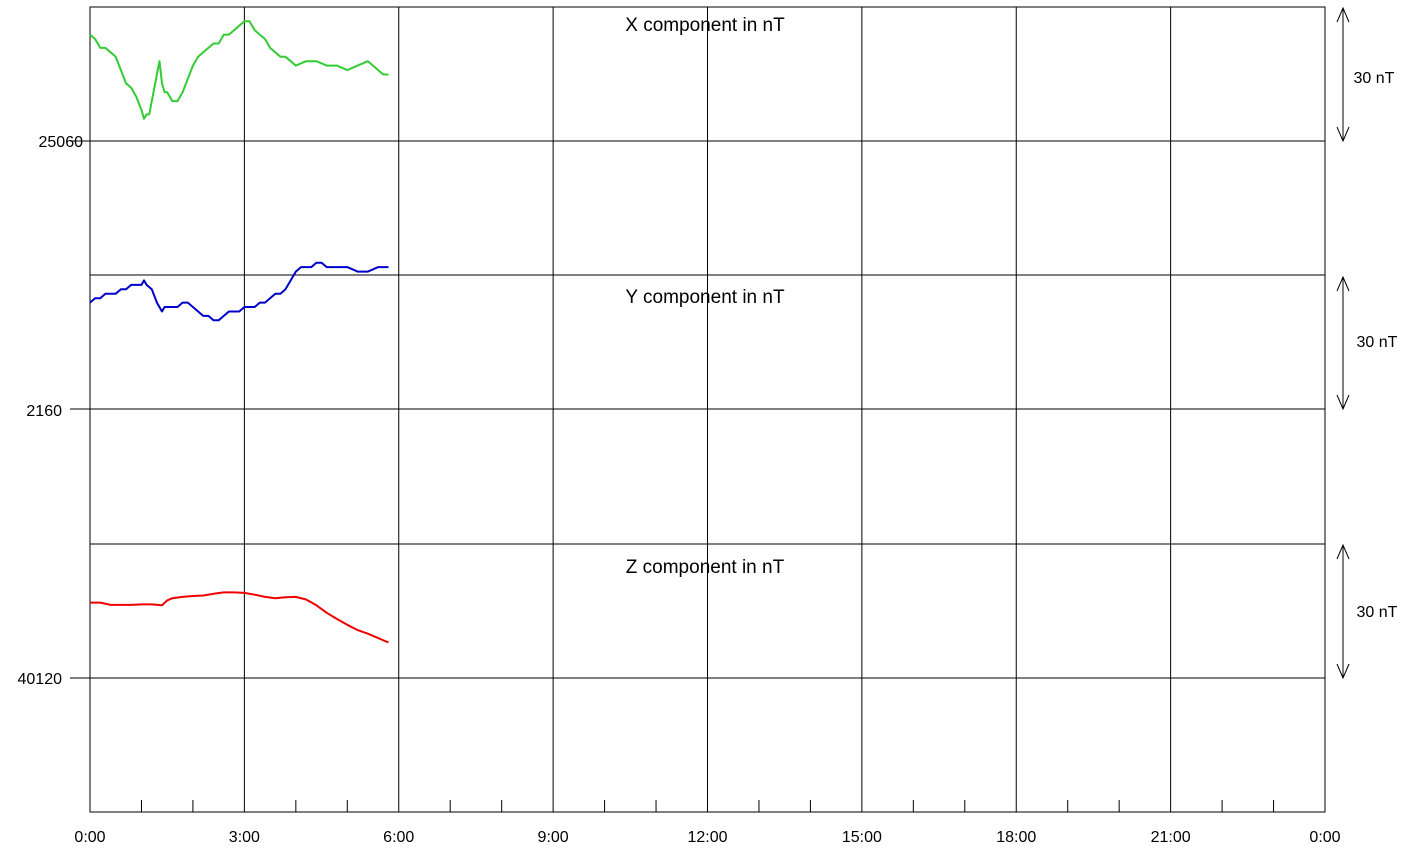  I want to click on panel-x-scale-label: 30 nT, so click(1374, 78).